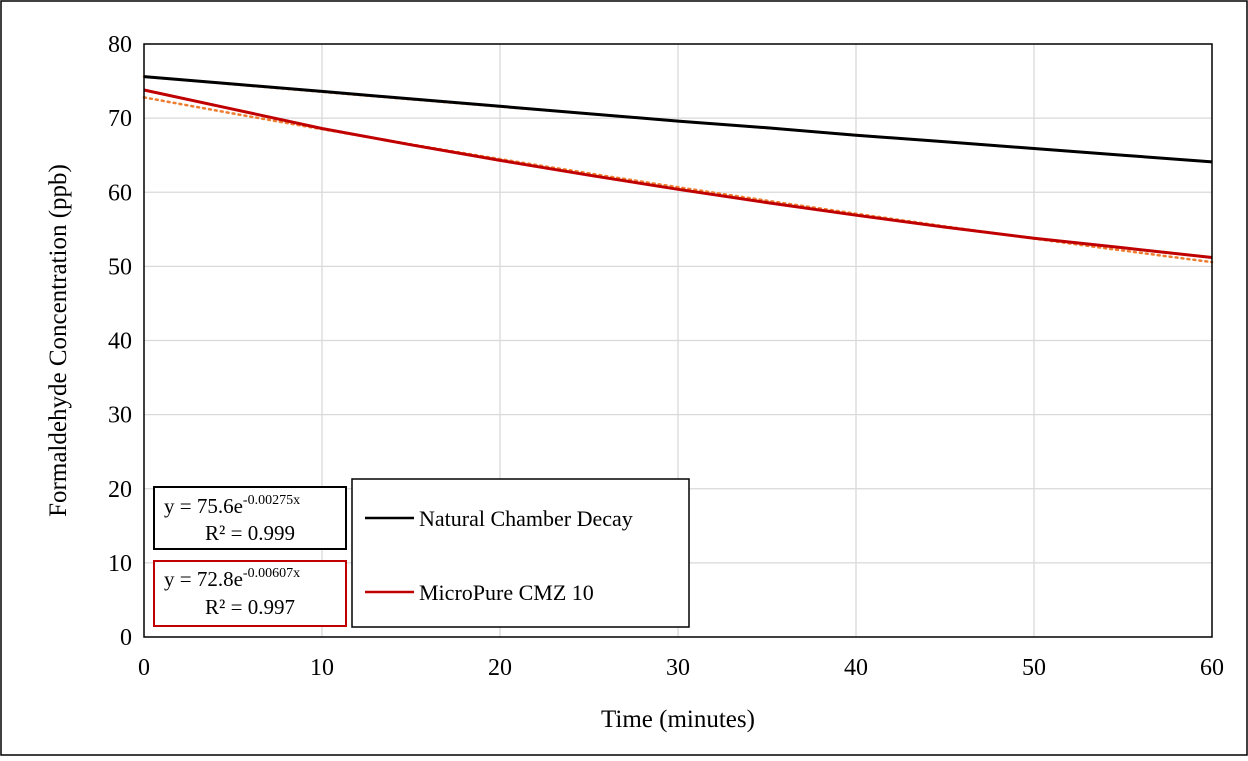 The image size is (1248, 761). Describe the element at coordinates (1034, 668) in the screenshot. I see `x-tick-label: 50` at that location.